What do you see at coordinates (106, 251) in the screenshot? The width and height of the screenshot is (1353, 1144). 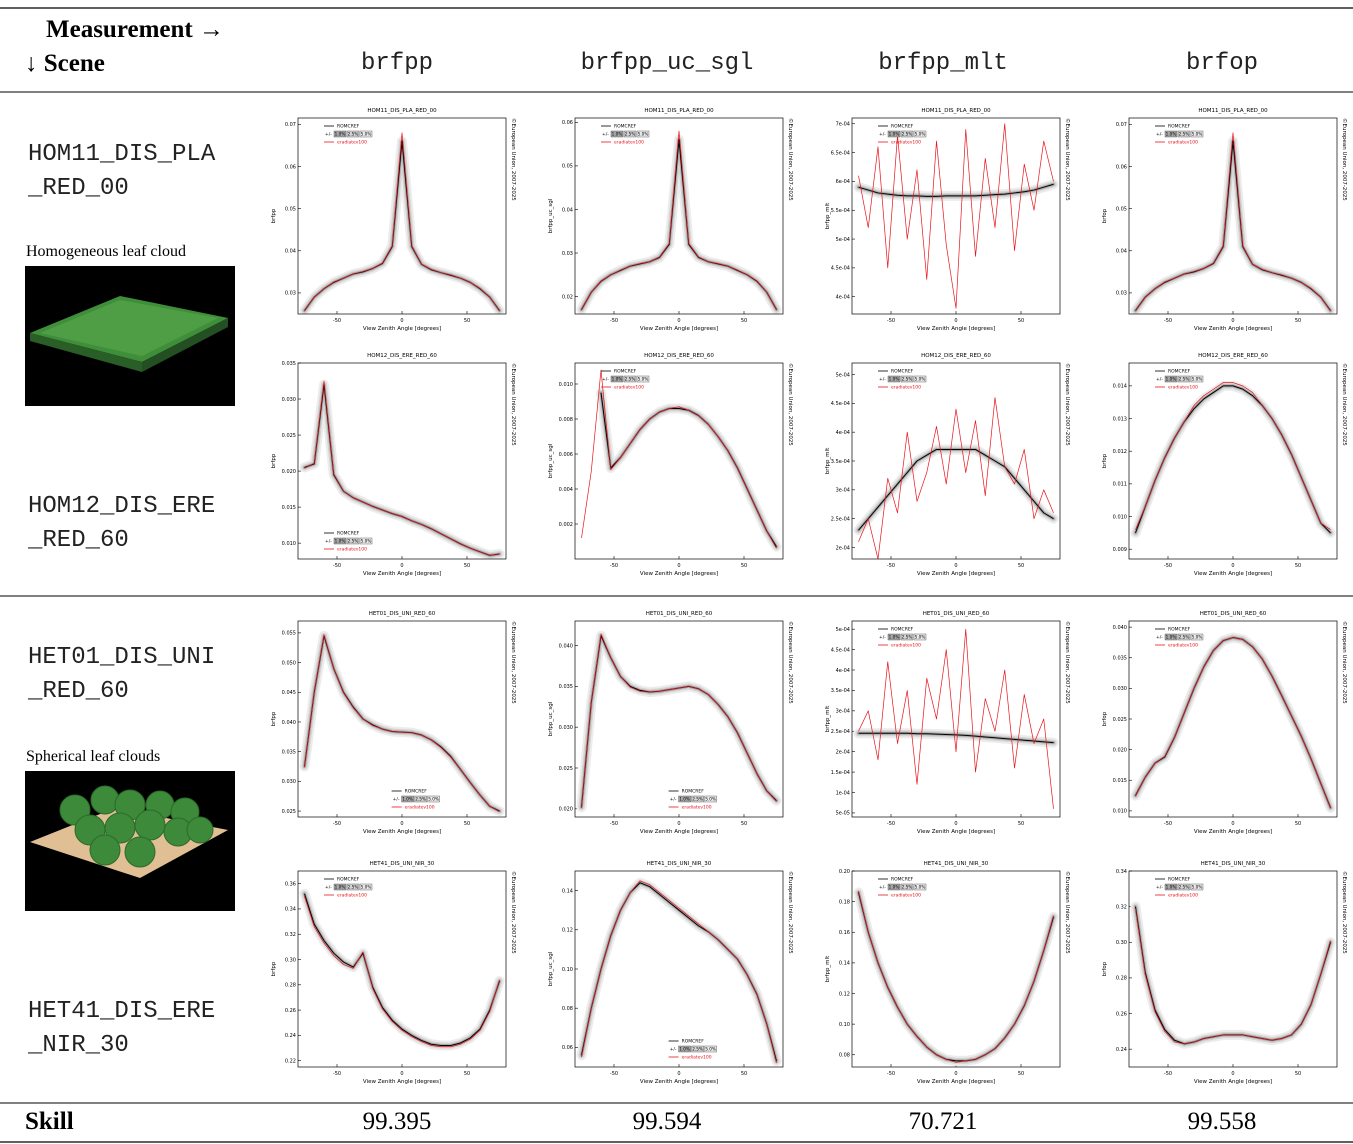 I see `scene-description: Homogeneous leaf cloud` at bounding box center [106, 251].